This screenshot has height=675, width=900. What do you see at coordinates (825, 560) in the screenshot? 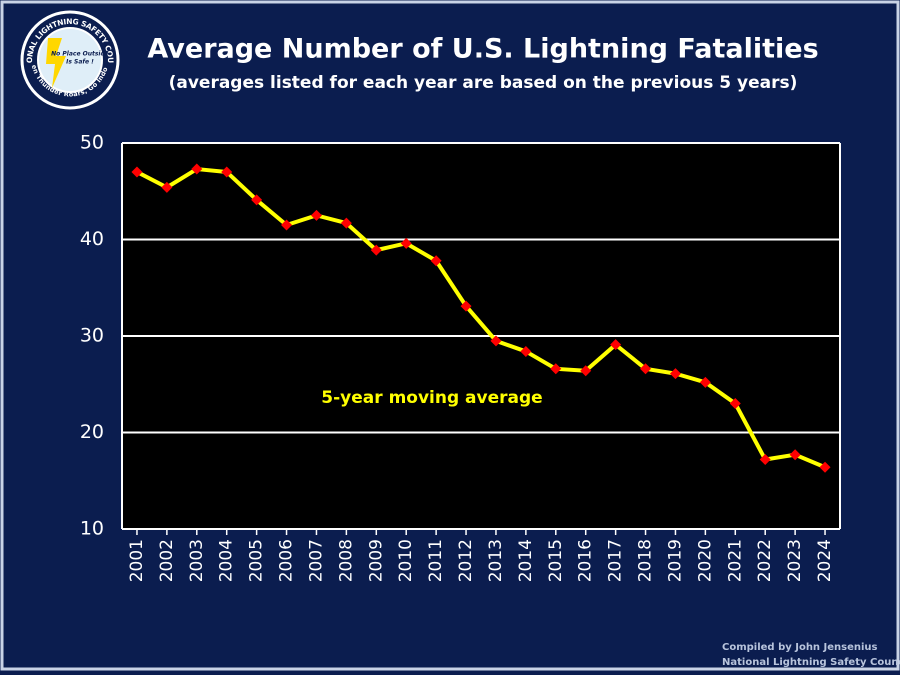
I see `x-tick-label: 2024` at bounding box center [825, 560].